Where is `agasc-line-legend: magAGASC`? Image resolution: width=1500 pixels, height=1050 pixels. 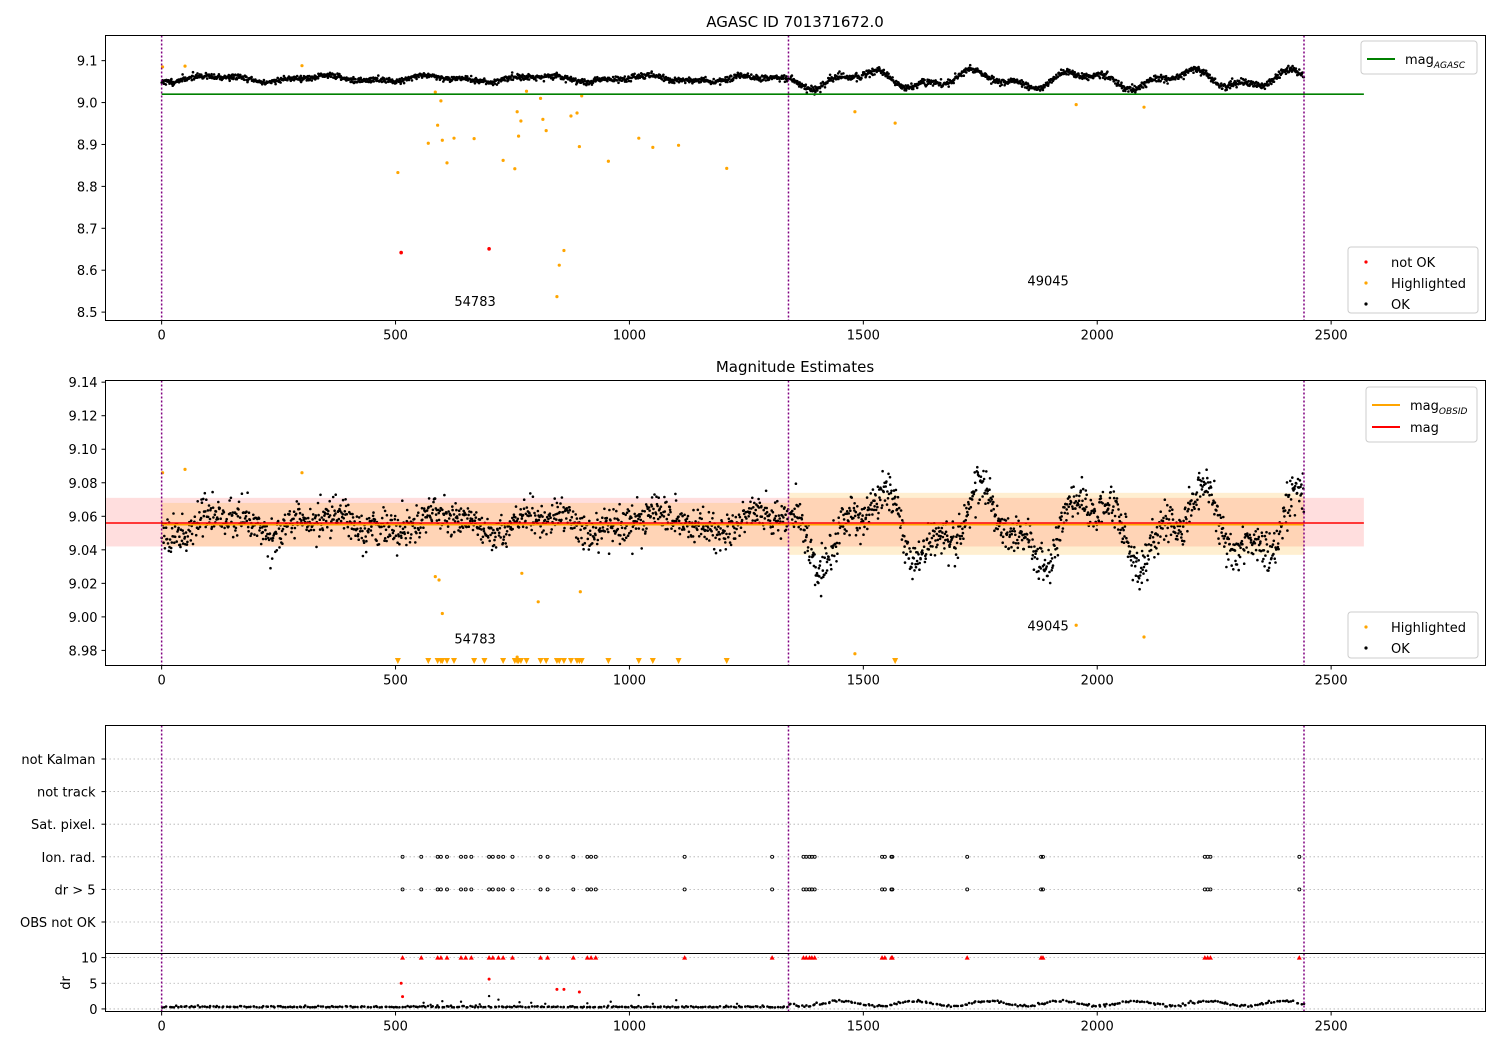 agasc-line-legend: magAGASC is located at coordinates (1419, 57).